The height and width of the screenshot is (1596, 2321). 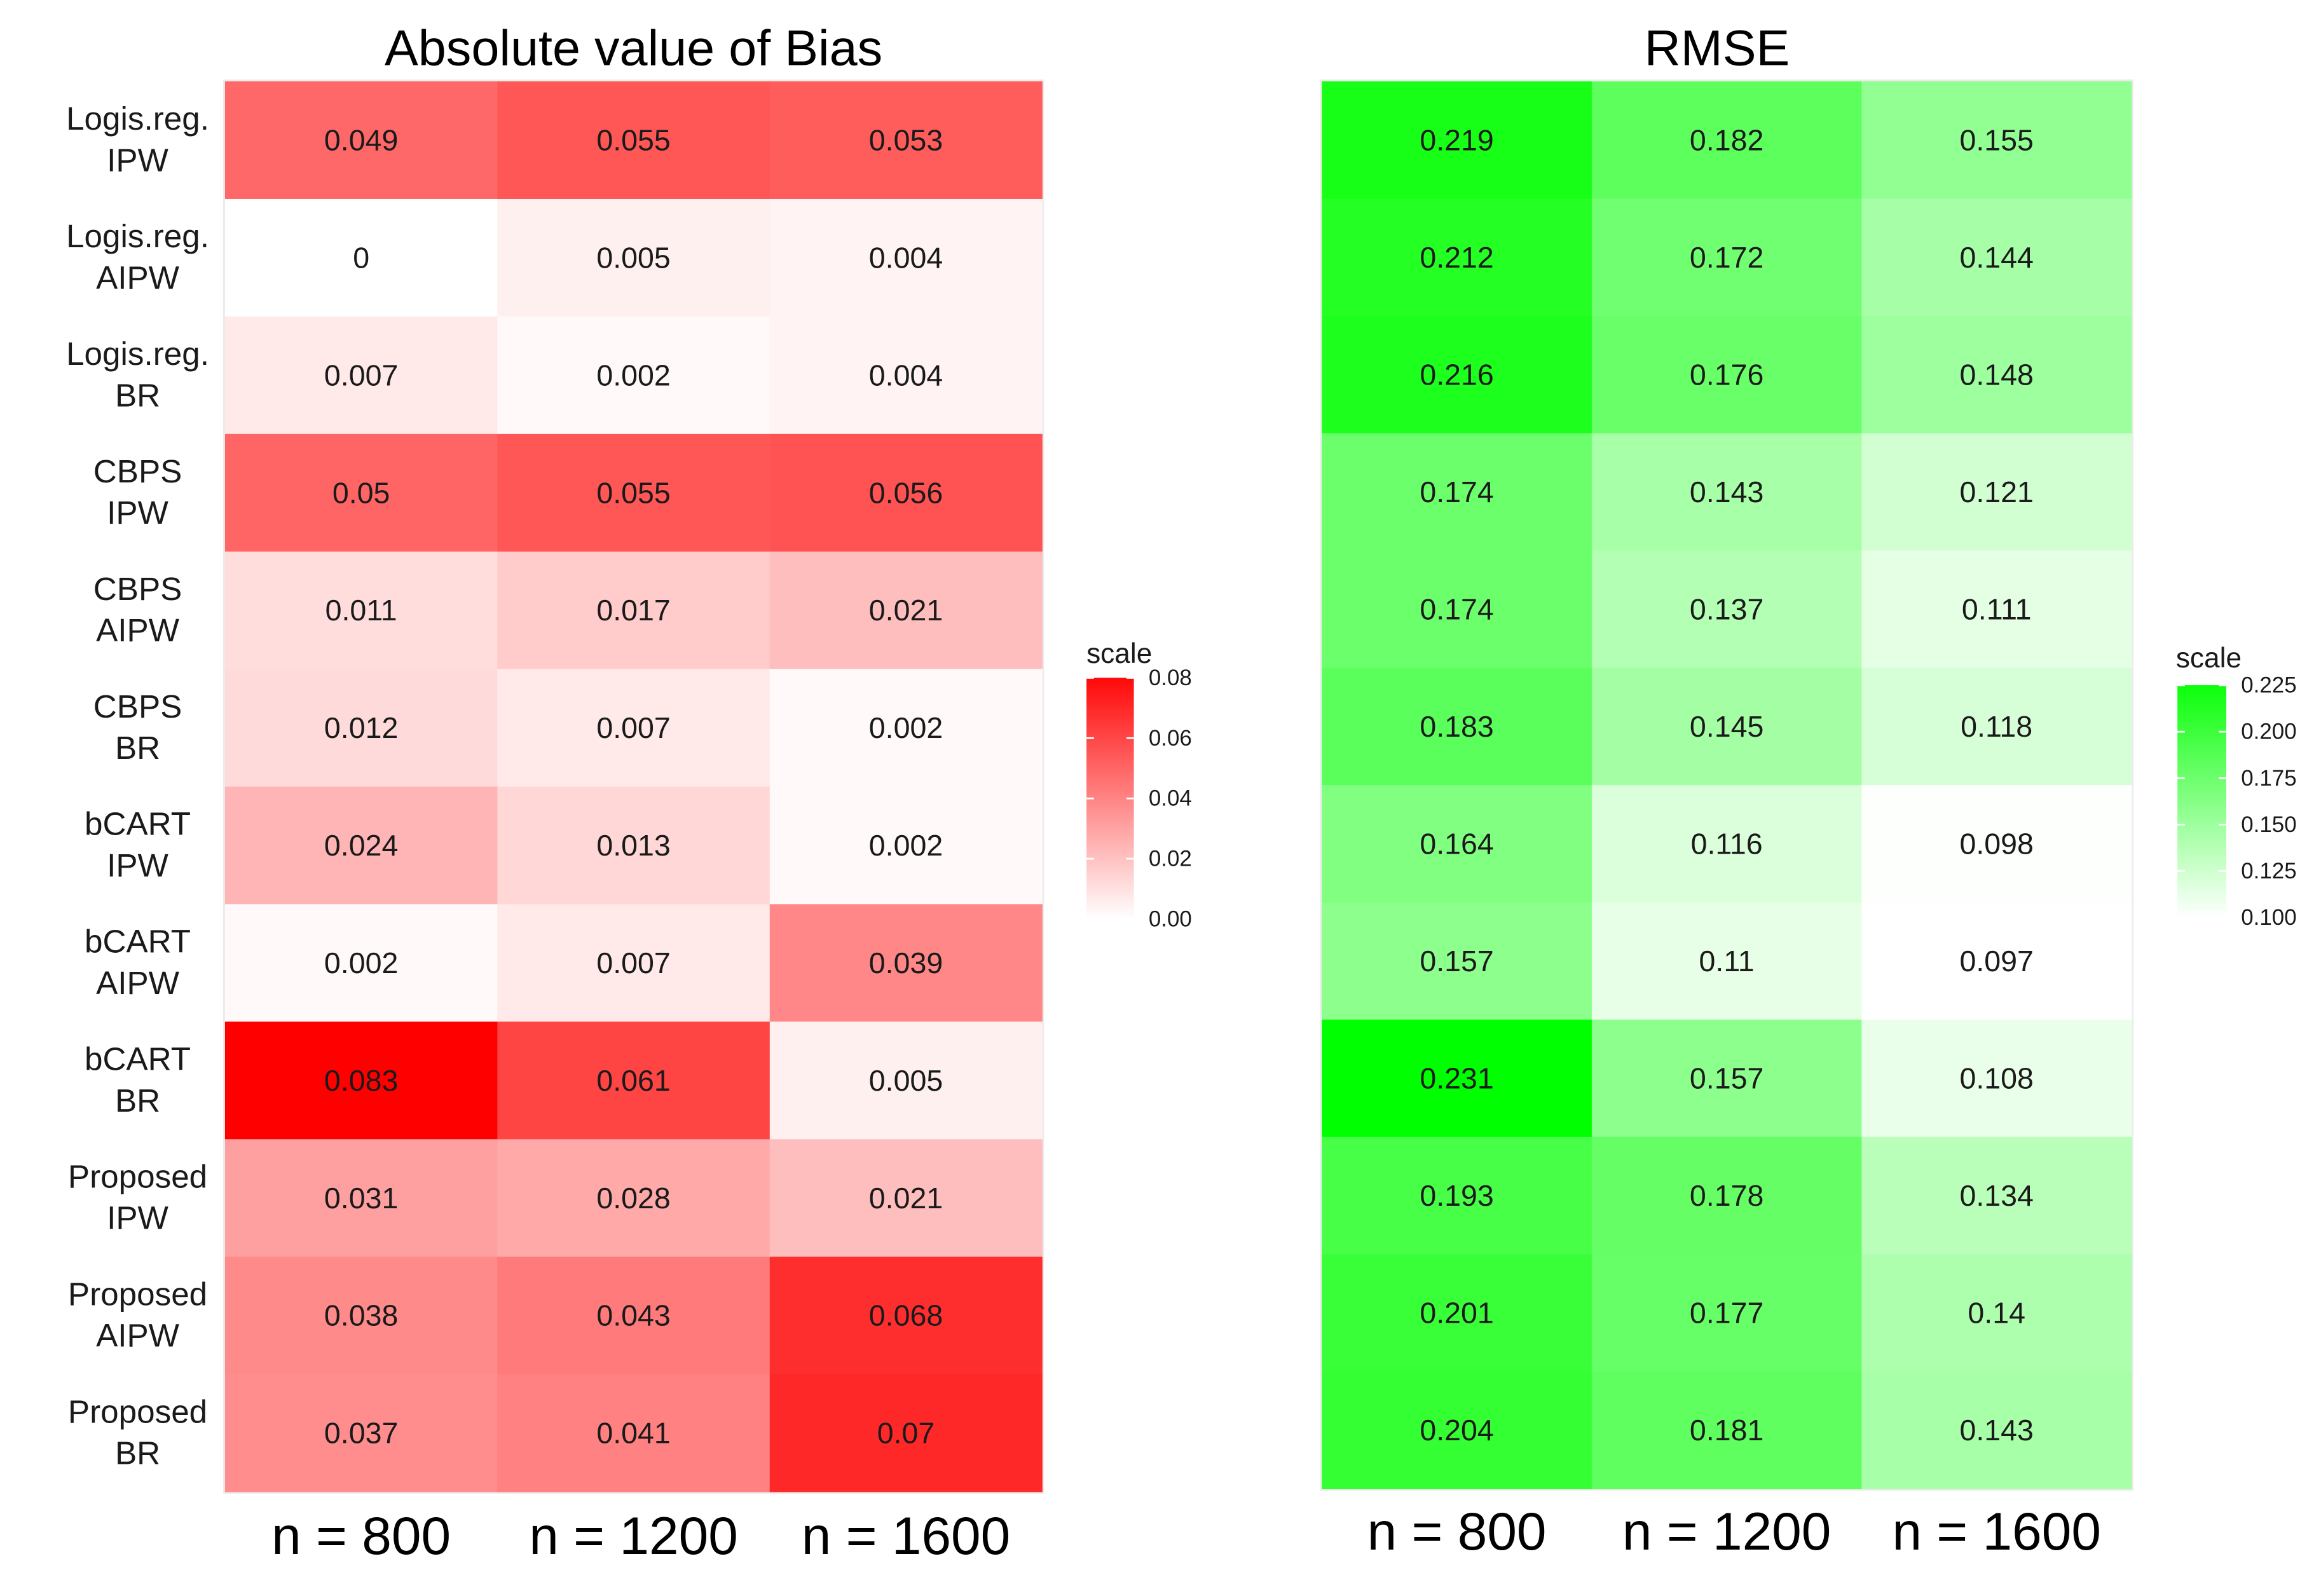 What do you see at coordinates (2201, 801) in the screenshot?
I see `legend-colorbar` at bounding box center [2201, 801].